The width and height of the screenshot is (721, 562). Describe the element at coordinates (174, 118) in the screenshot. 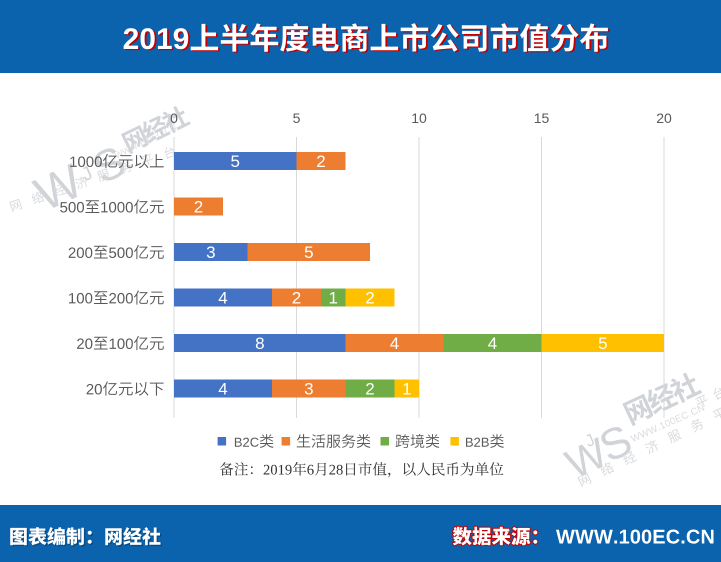

I see `svg-text: 0` at that location.